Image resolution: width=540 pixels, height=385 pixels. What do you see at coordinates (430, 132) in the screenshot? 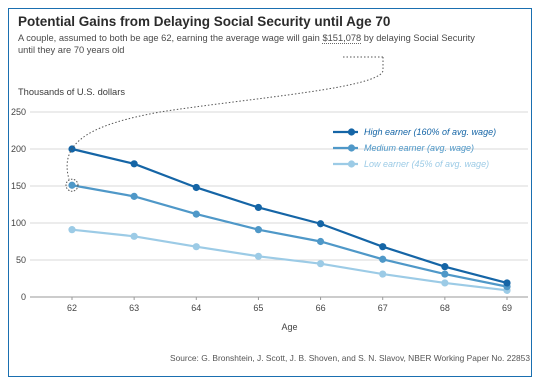
I see `legend-label: High earner (160% of avg. wage)` at bounding box center [430, 132].